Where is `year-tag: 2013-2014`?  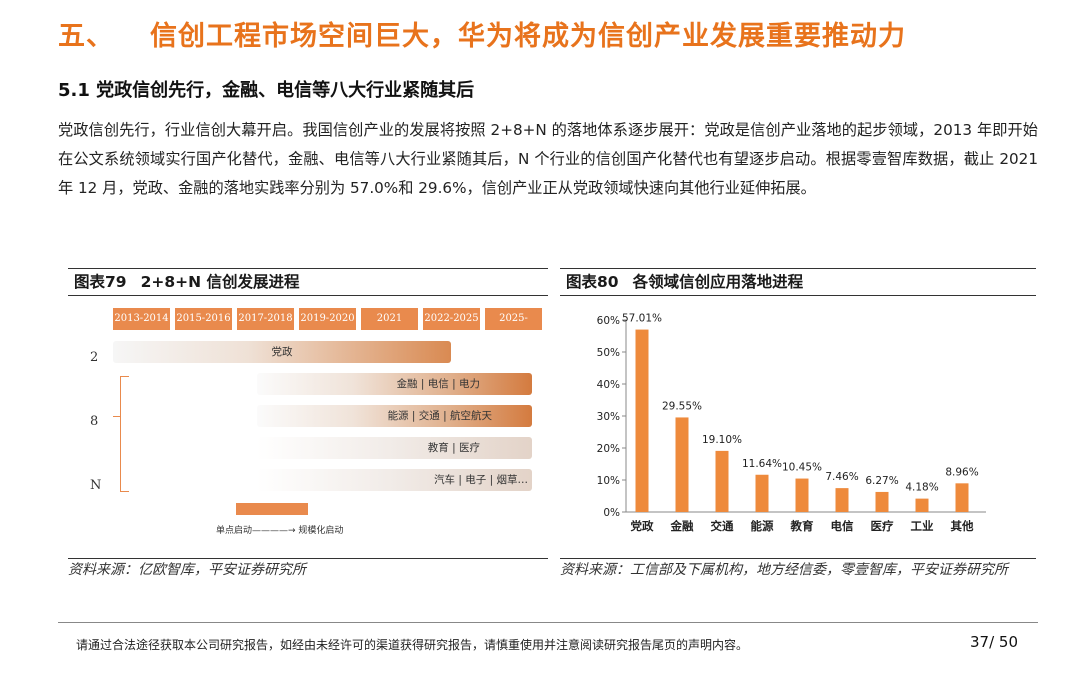 year-tag: 2013-2014 is located at coordinates (141, 319).